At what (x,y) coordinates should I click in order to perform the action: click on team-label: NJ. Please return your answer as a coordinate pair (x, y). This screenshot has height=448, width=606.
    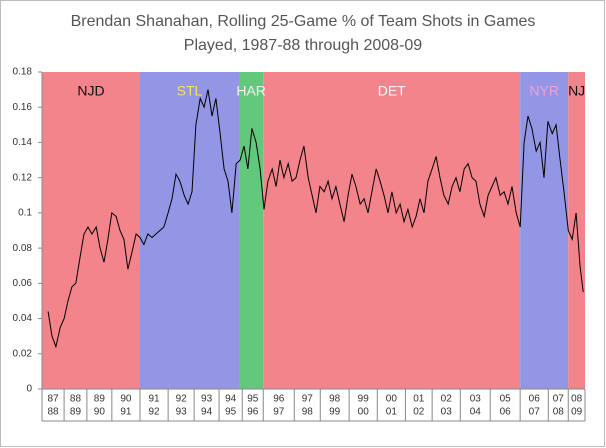
    Looking at the image, I should click on (576, 91).